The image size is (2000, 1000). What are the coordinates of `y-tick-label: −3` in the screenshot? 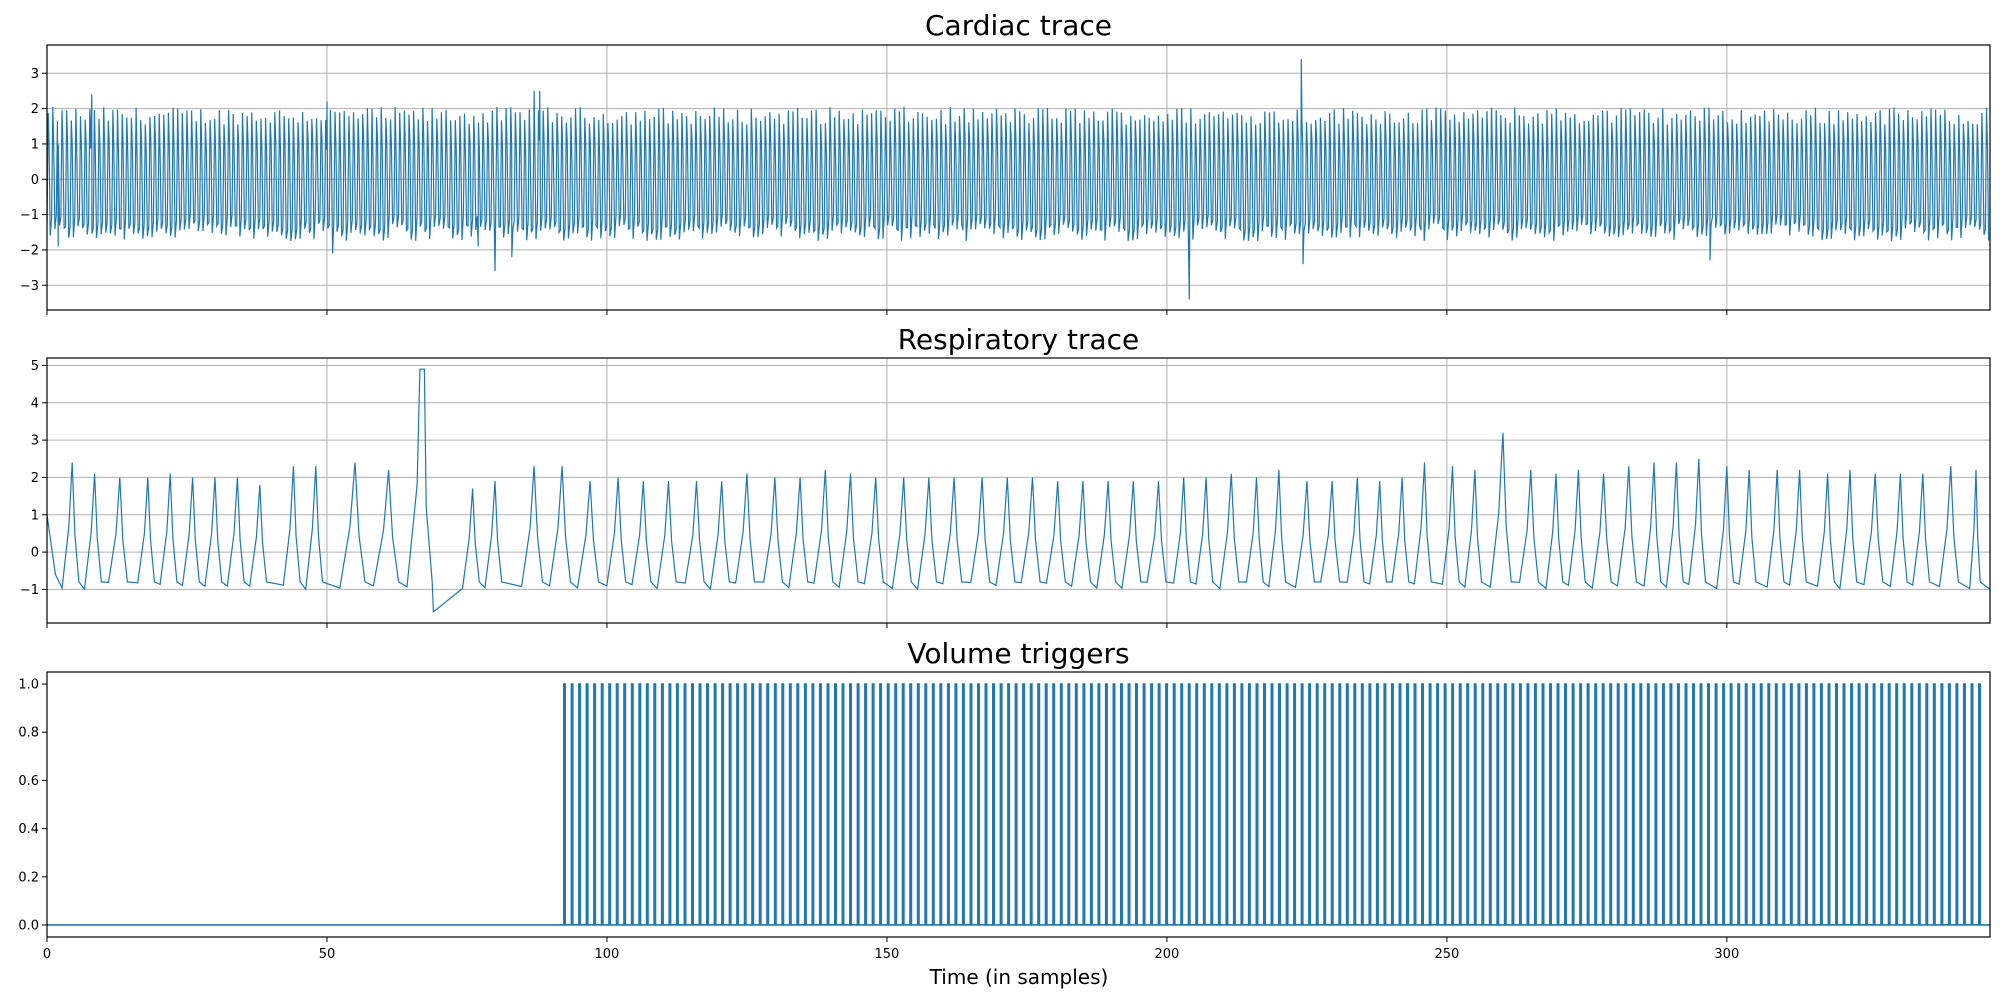 It's located at (29, 286).